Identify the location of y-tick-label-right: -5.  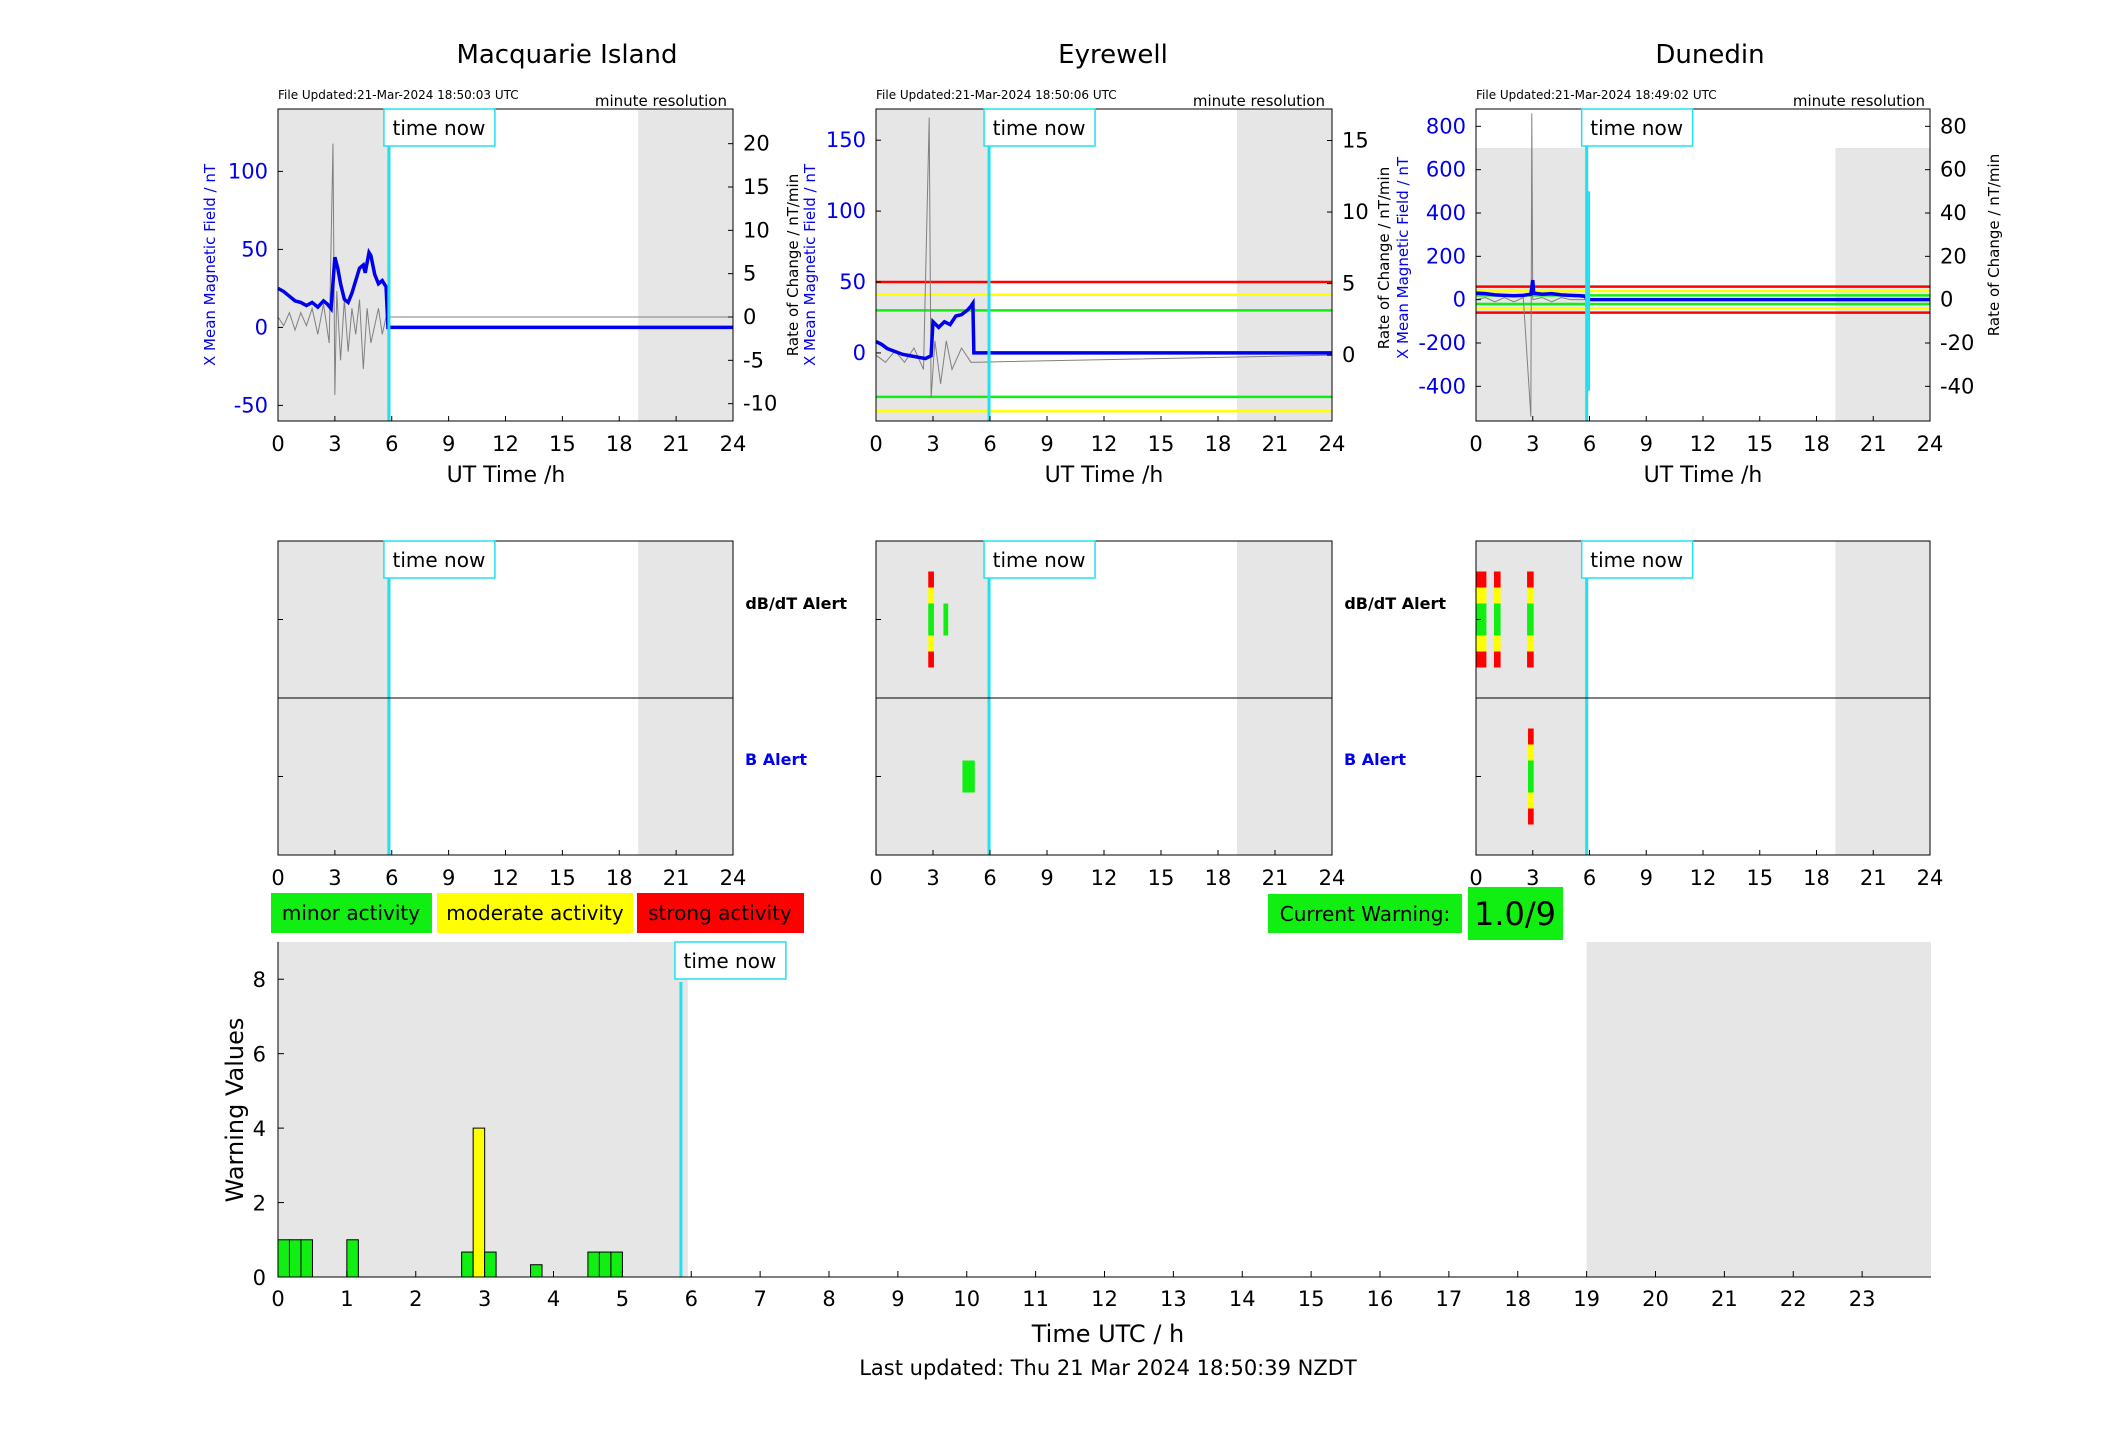
(753, 360).